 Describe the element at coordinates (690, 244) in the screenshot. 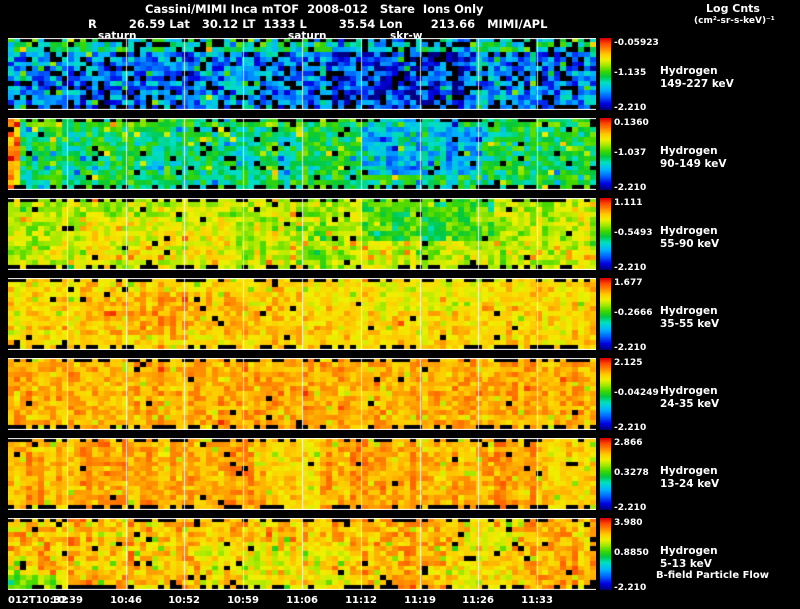

I see `energy-label: 55-90 keV` at that location.